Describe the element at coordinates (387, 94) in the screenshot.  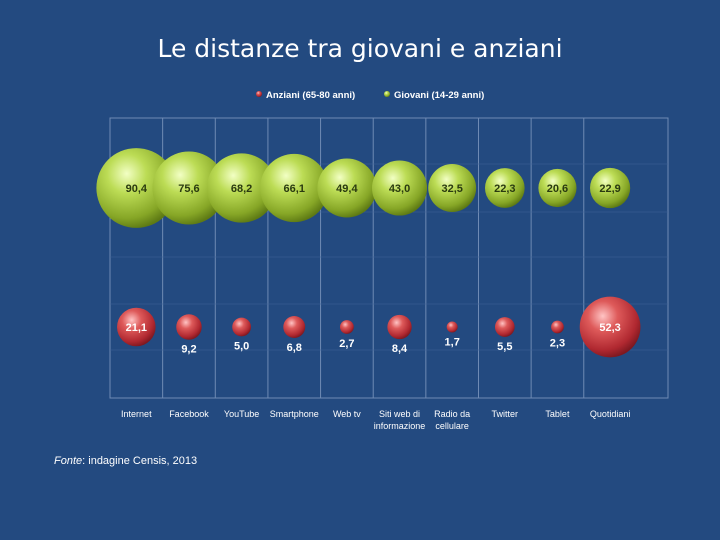
I see `legend-marker-giovani` at that location.